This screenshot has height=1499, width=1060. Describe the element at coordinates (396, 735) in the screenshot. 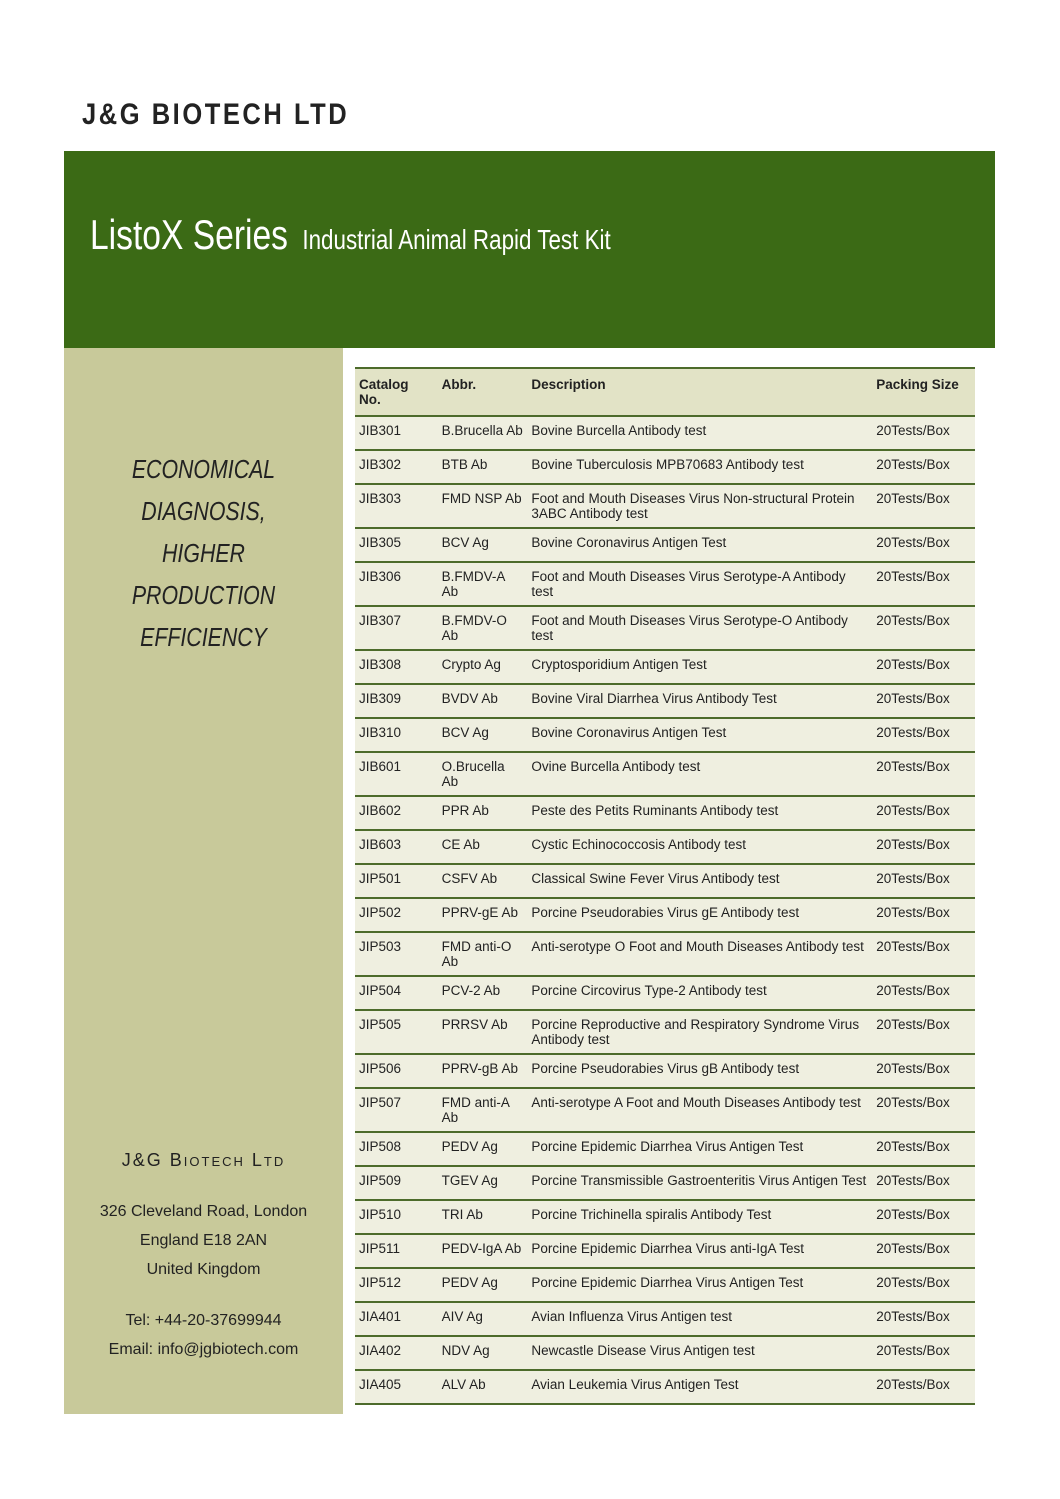

I see `table-cell: JIB310` at that location.